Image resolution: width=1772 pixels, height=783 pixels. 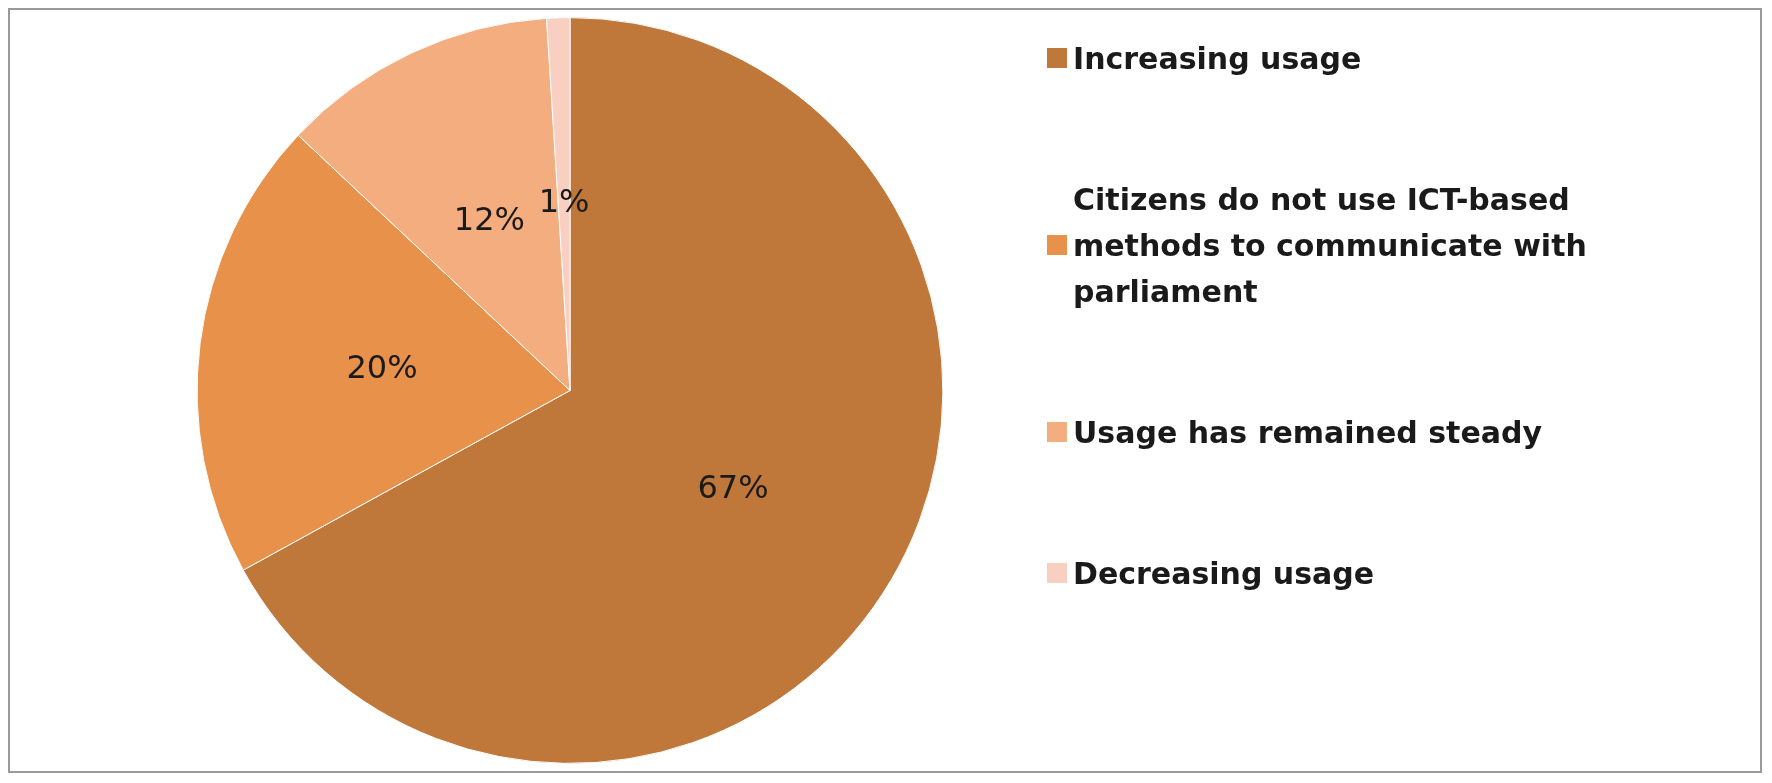 I want to click on legend-label: Decreasing usage, so click(x=1224, y=573).